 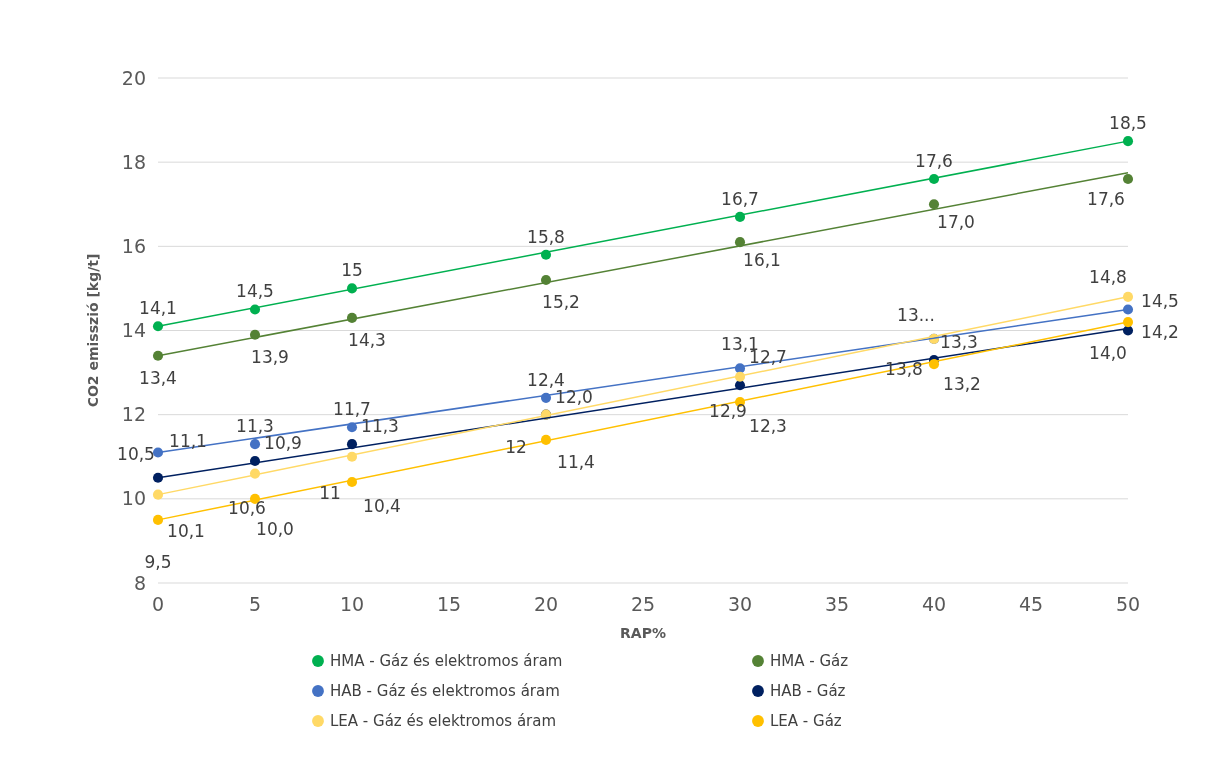 I want to click on data-label: 14,8, so click(x=1108, y=276).